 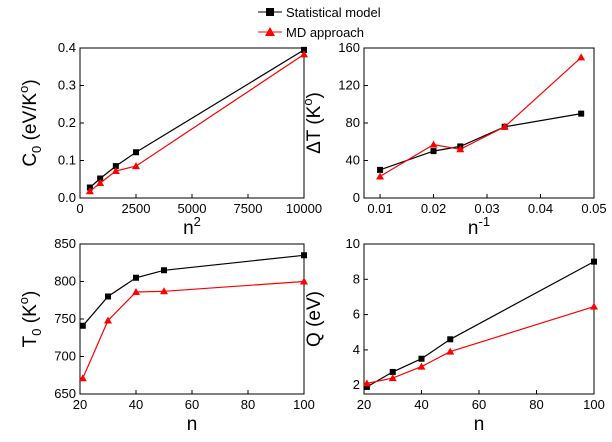 I want to click on x-tick-label: 0.04, so click(x=540, y=208).